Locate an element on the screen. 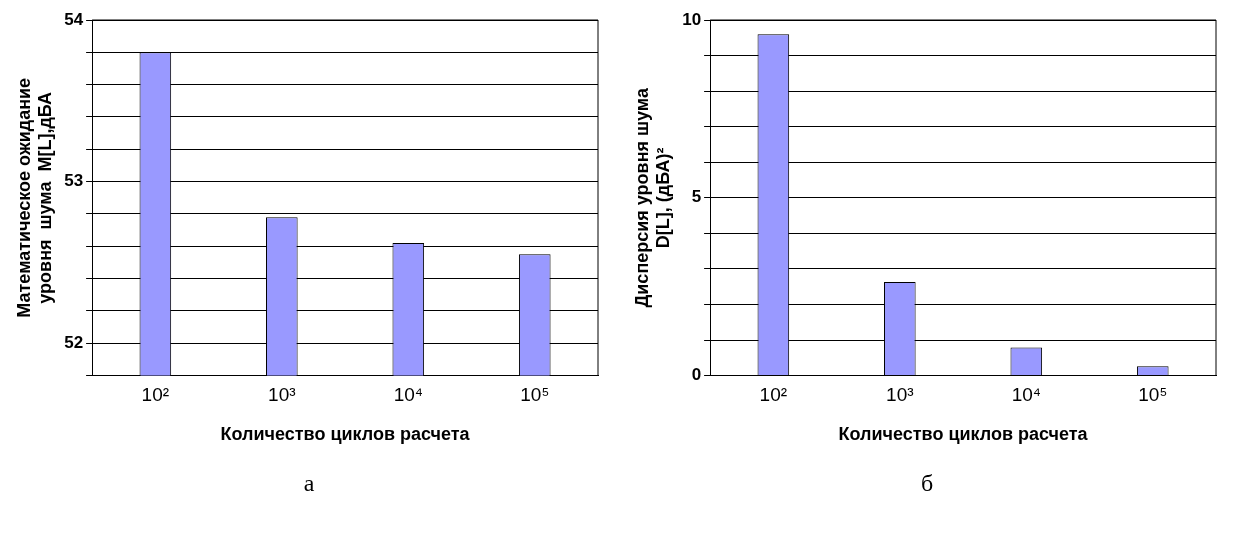 The image size is (1236, 538). y-tick-label: 0 is located at coordinates (696, 375).